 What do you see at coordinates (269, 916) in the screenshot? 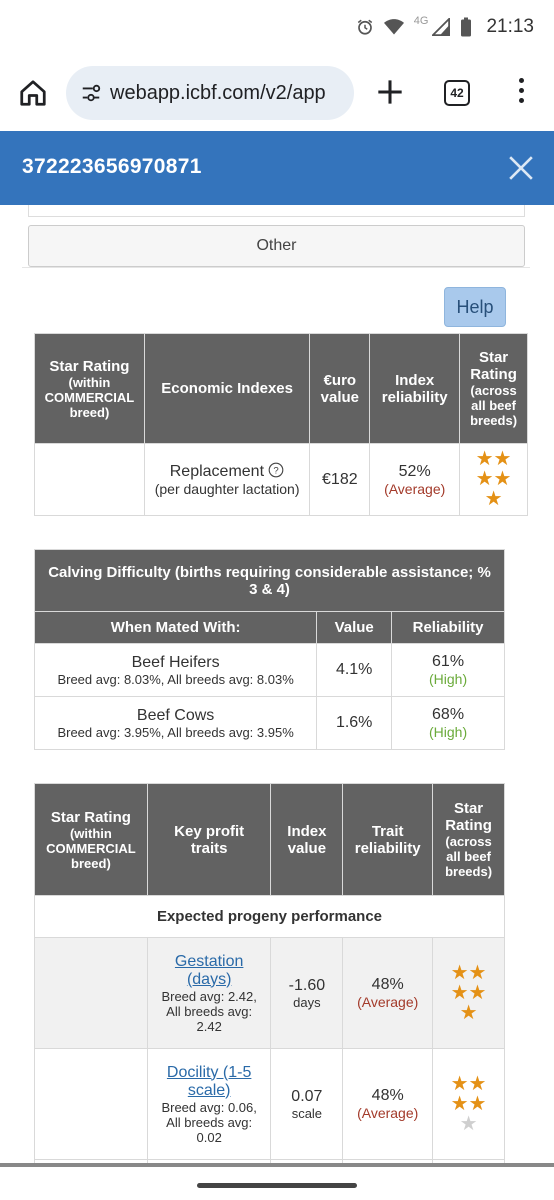
I see `section-title: Expected progeny performance` at bounding box center [269, 916].